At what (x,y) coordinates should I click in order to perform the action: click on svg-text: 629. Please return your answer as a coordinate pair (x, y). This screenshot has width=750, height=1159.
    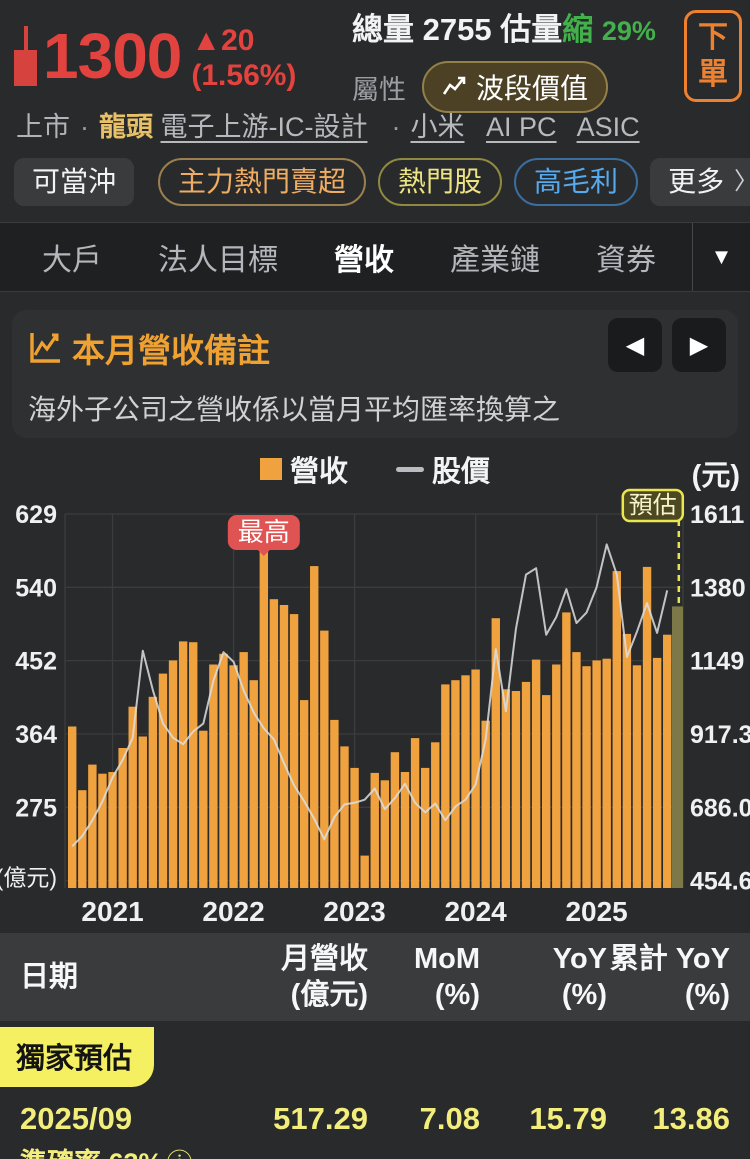
    Looking at the image, I should click on (36, 515).